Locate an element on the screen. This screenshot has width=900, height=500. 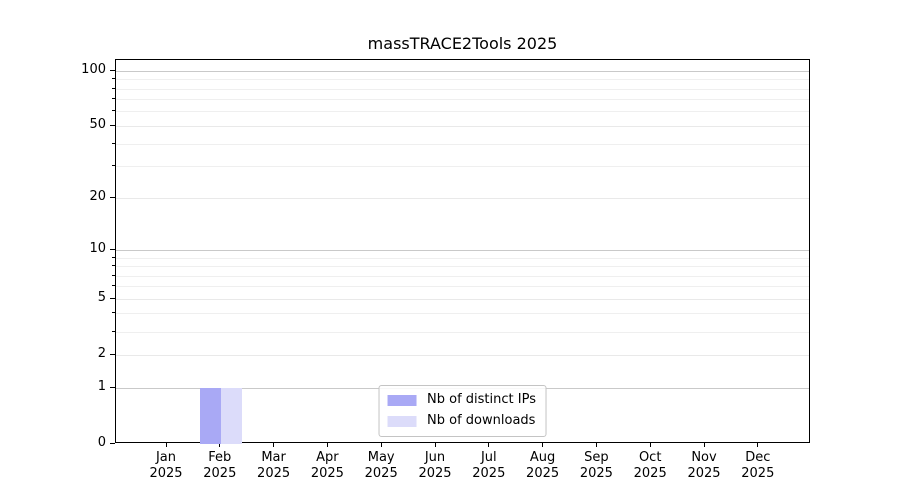
x-tick-label: Mar 2025 is located at coordinates (274, 466).